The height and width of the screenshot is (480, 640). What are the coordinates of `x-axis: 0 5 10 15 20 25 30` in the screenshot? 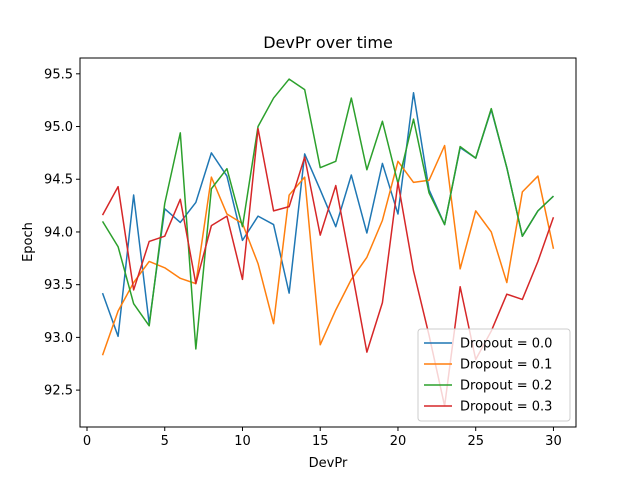 It's located at (322, 438).